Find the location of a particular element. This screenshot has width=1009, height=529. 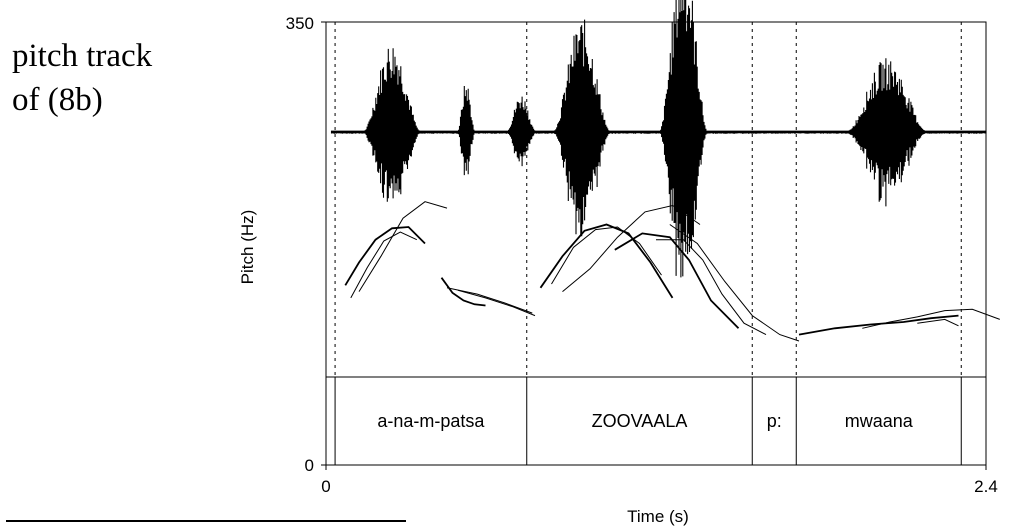

segment-labels: a-na-m-patsa ZOOVAALA p: mwaana is located at coordinates (645, 421).